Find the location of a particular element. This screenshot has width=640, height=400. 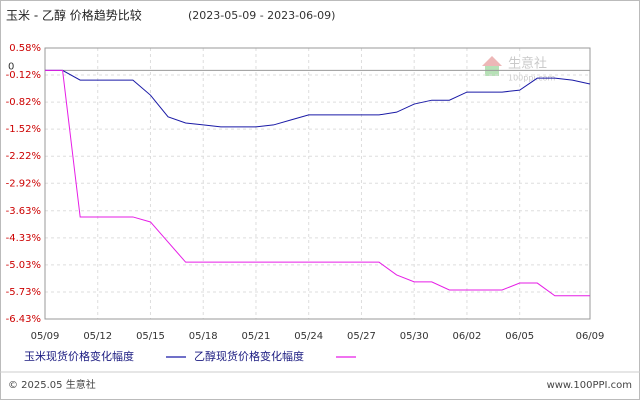

watermark: 生意社 100ppi.com is located at coordinates (518, 69).